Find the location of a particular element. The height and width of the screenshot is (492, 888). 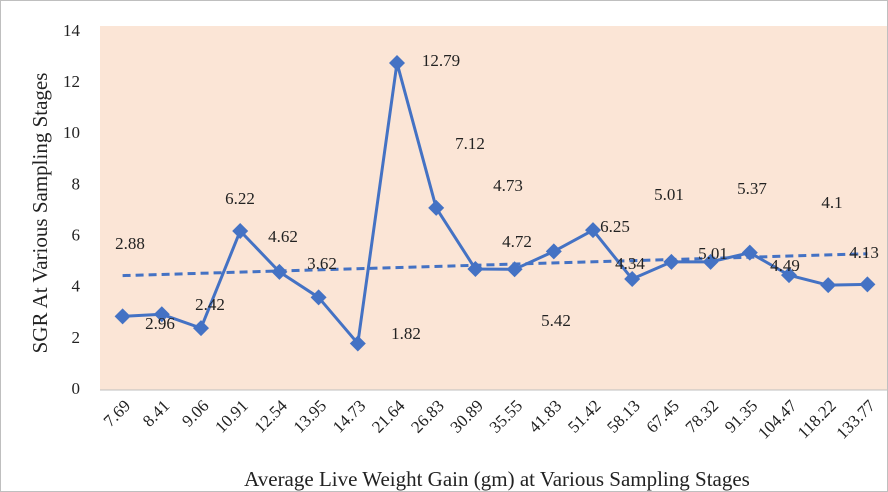

data-label: 1.82 is located at coordinates (406, 333).